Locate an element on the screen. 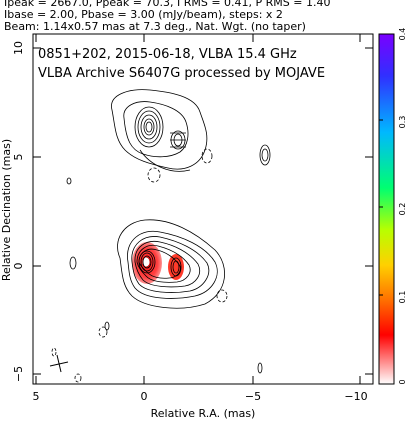 Image resolution: width=409 pixels, height=424 pixels. beam-symbol is located at coordinates (59, 363).